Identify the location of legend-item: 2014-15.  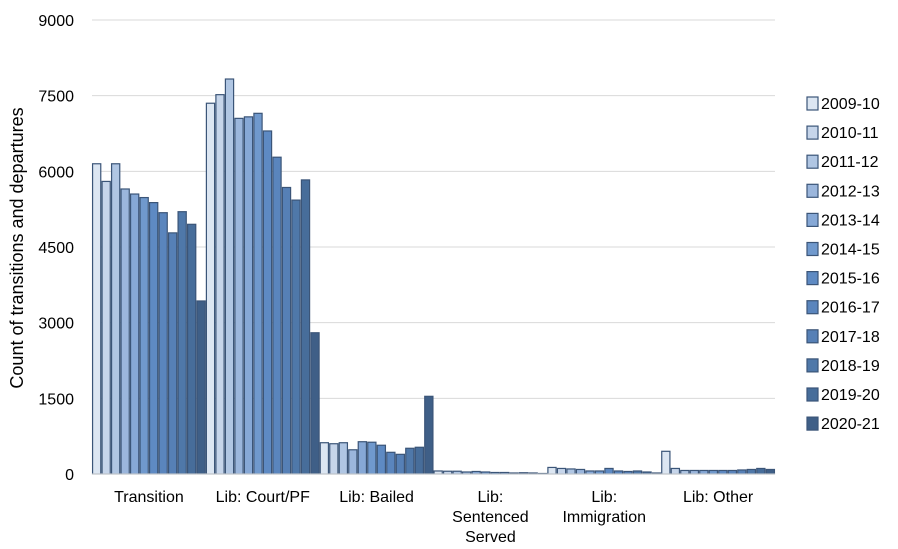
(843, 250).